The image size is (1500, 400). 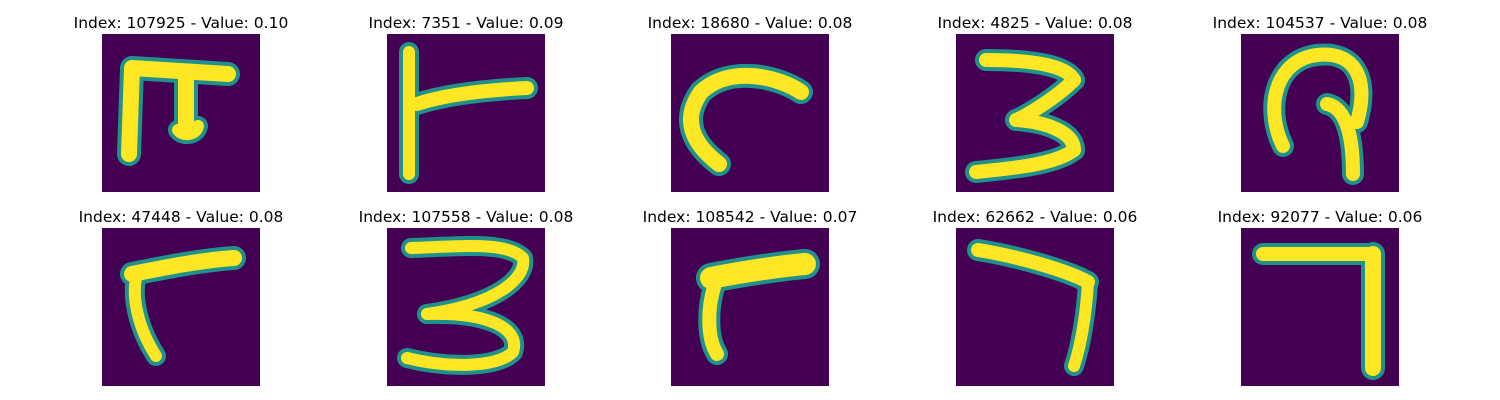 What do you see at coordinates (1035, 217) in the screenshot?
I see `panel-title: Index: 62662 - Value: 0.06` at bounding box center [1035, 217].